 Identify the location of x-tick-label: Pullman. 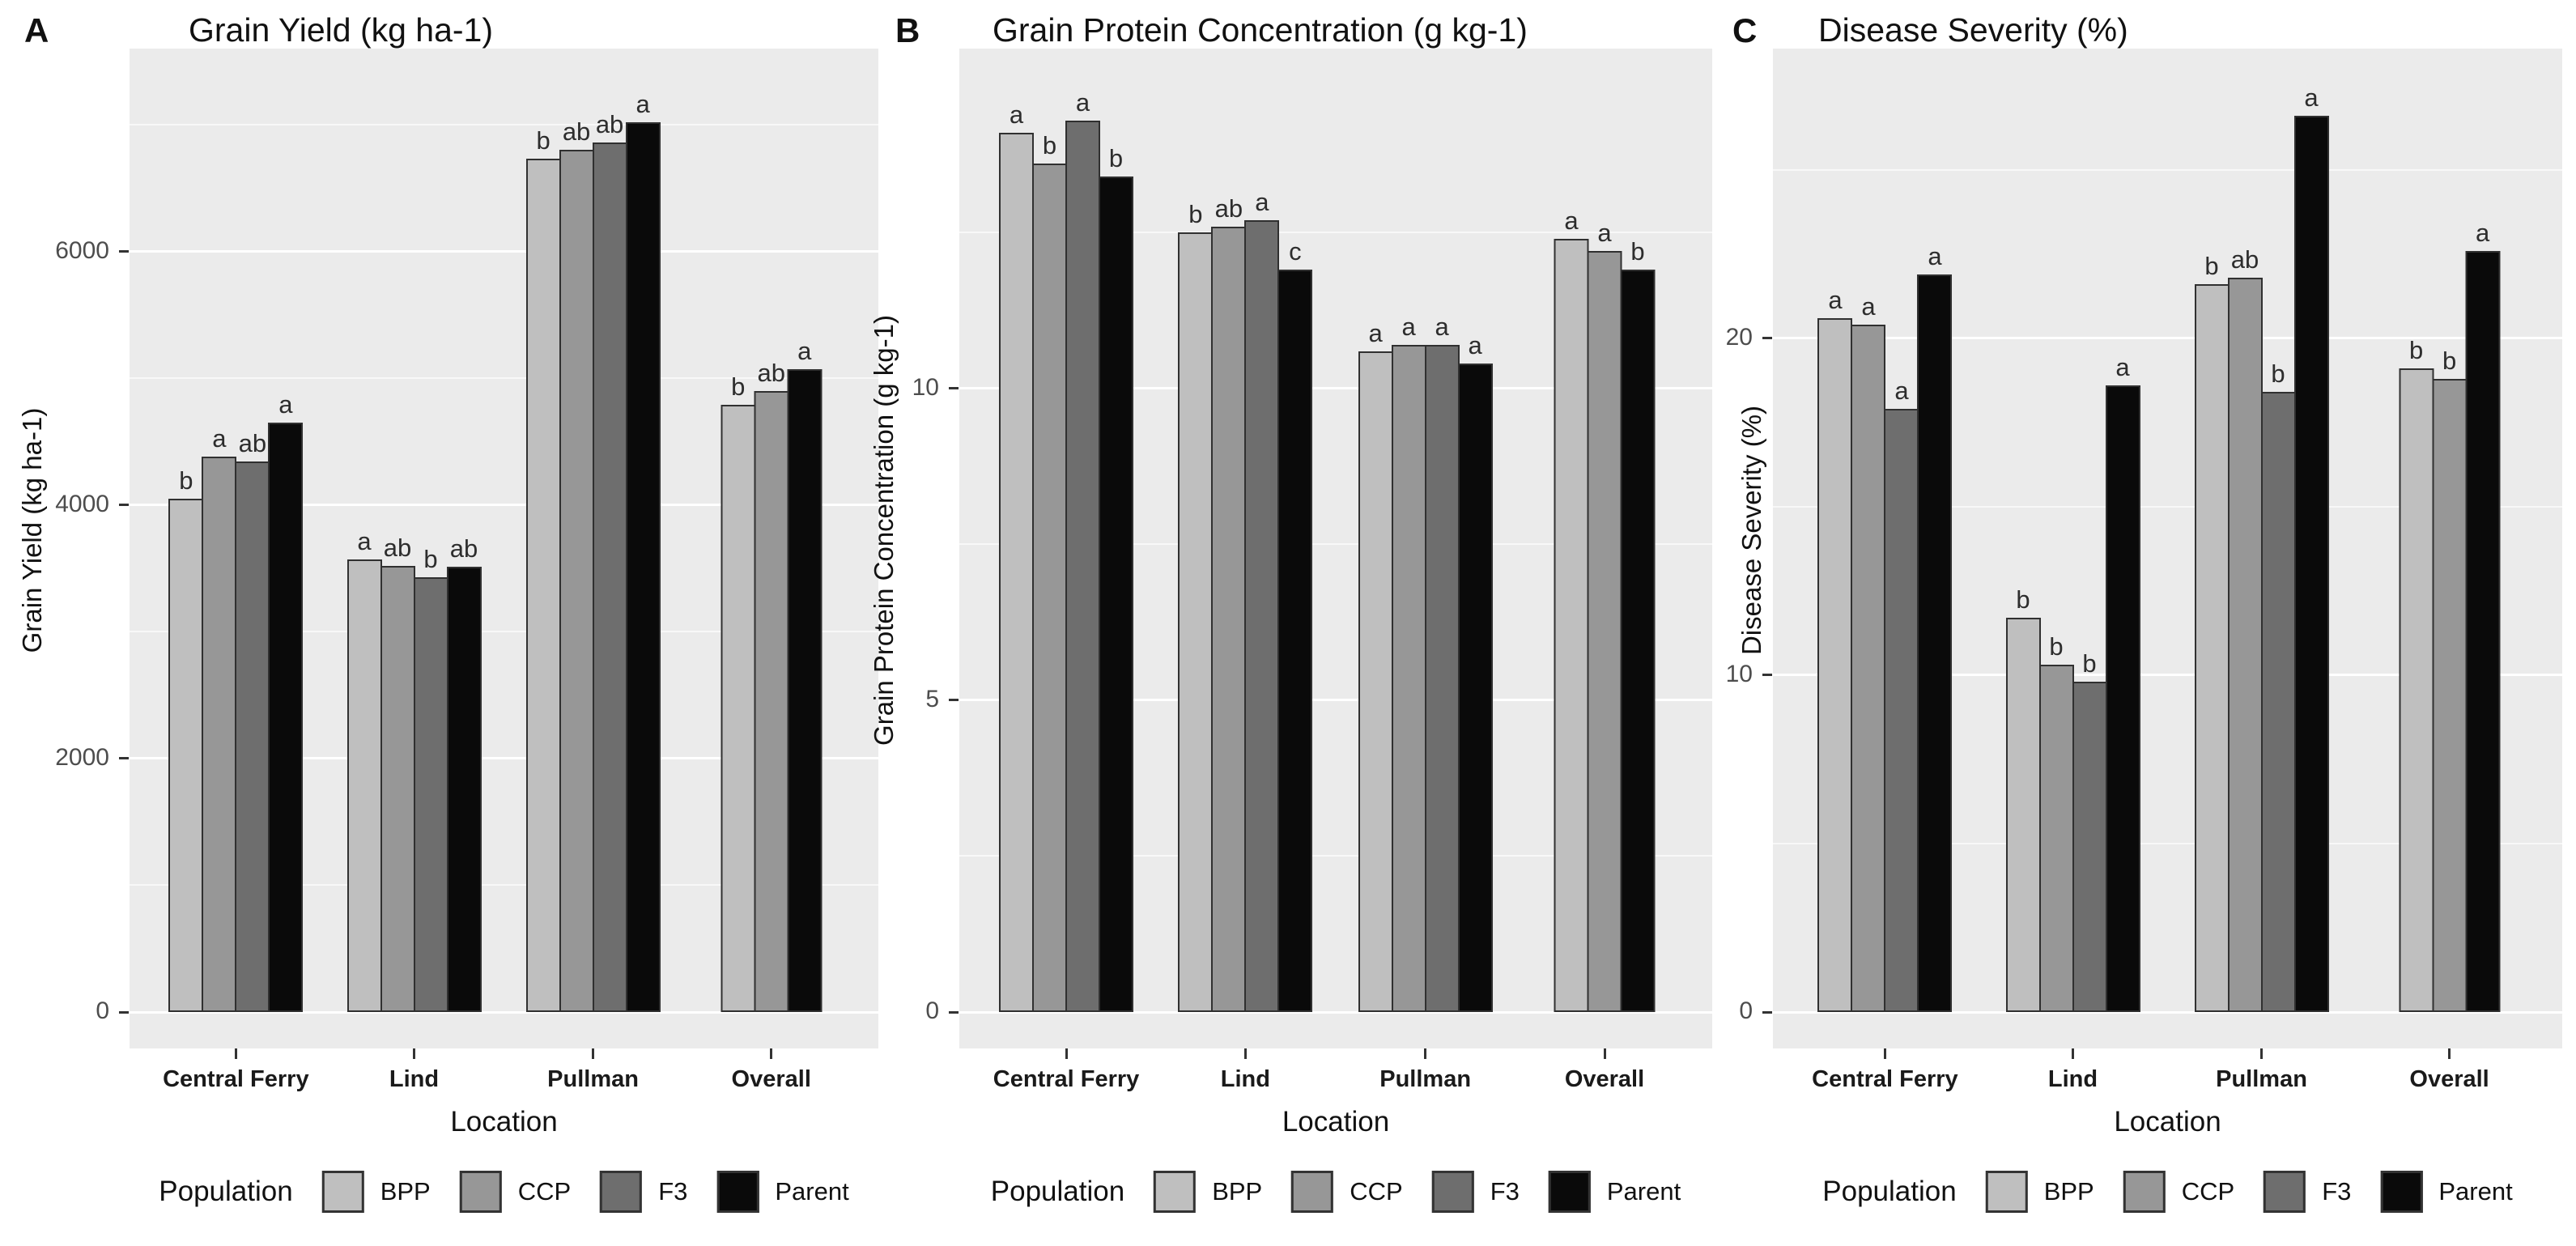
(1426, 1079).